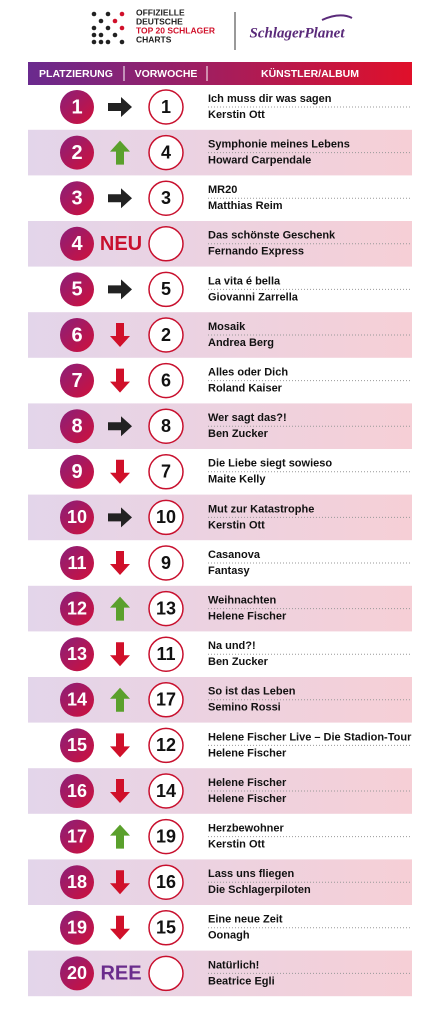 The image size is (440, 1029). I want to click on previous: 11, so click(165, 654).